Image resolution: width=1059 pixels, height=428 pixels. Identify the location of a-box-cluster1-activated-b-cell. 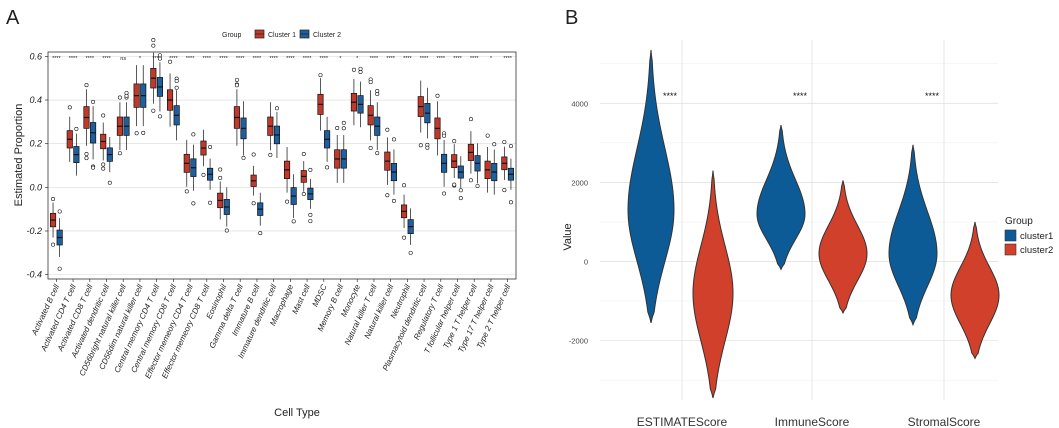
(53, 222).